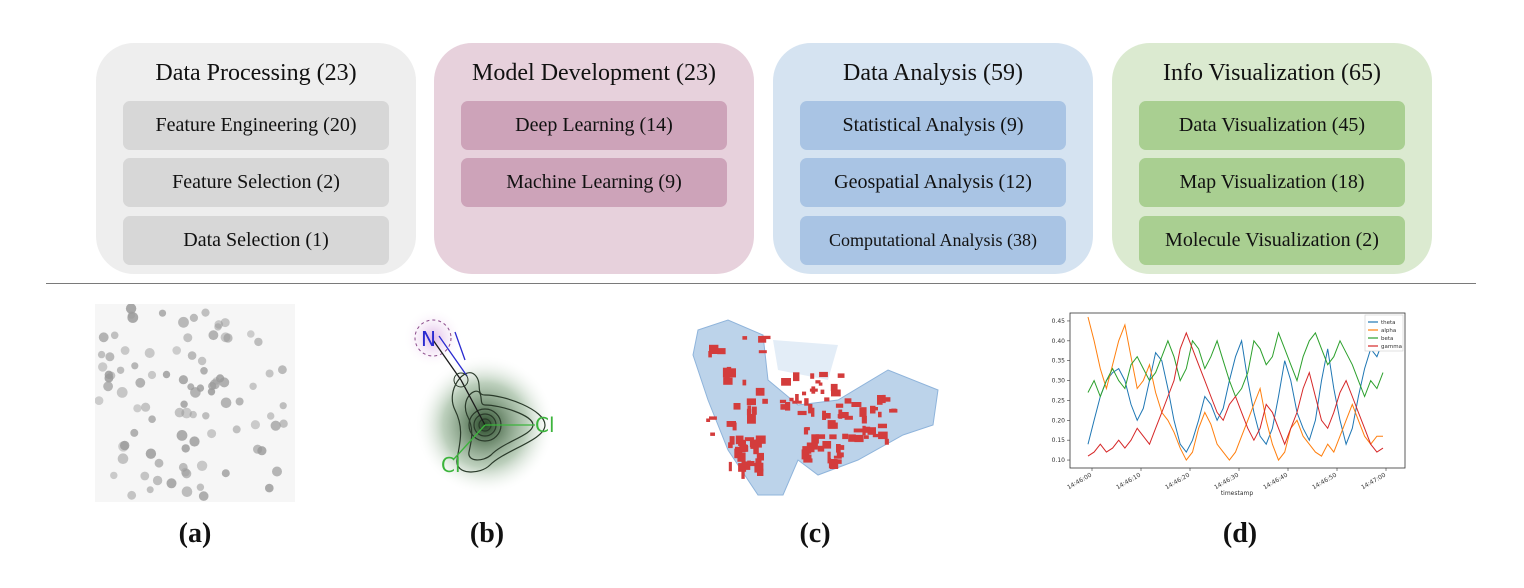 The width and height of the screenshot is (1524, 588). Describe the element at coordinates (1388, 323) in the screenshot. I see `legend-label: theta` at that location.